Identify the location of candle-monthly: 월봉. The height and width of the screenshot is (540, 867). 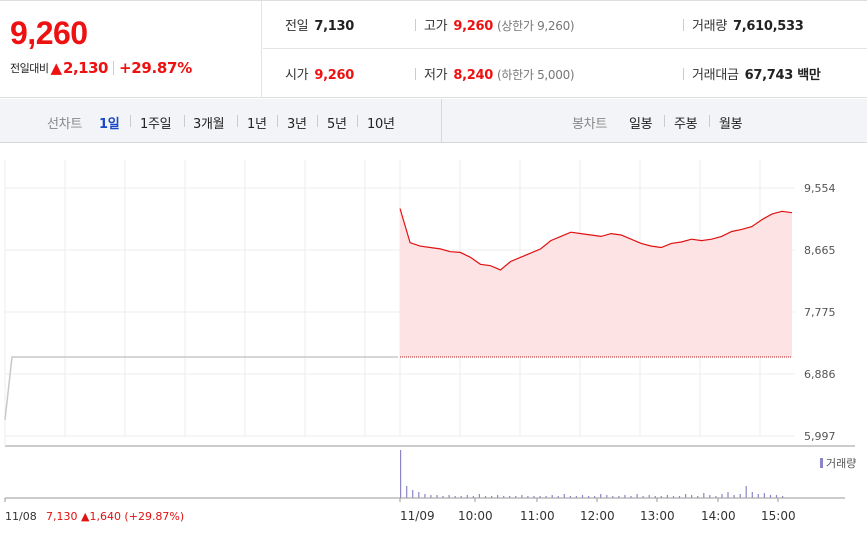
(731, 124).